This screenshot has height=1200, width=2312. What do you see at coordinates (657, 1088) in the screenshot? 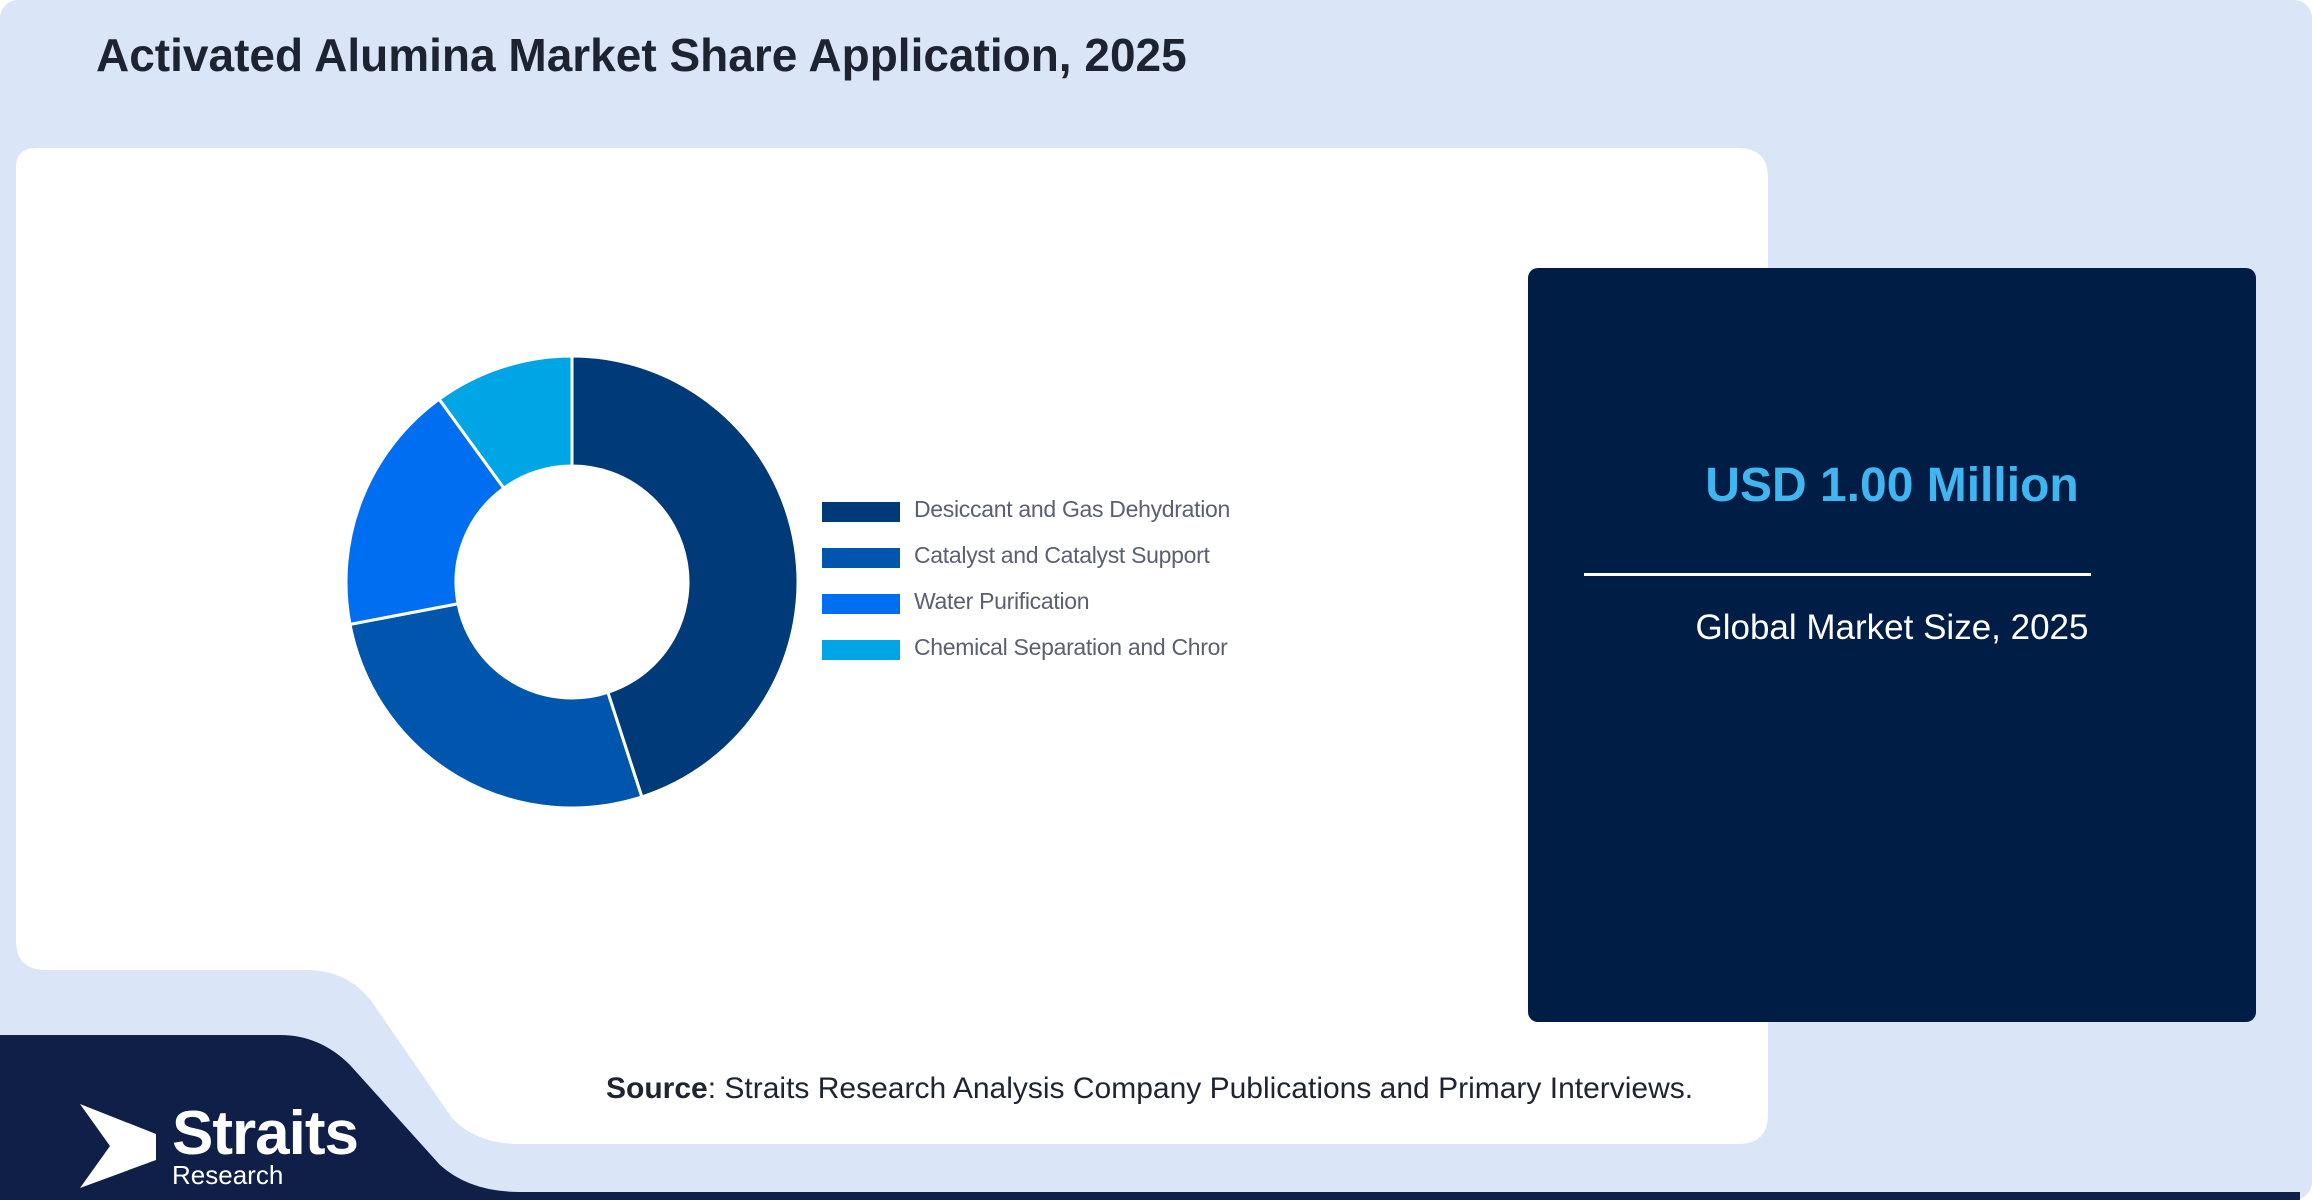
I see `source-label: Source` at bounding box center [657, 1088].